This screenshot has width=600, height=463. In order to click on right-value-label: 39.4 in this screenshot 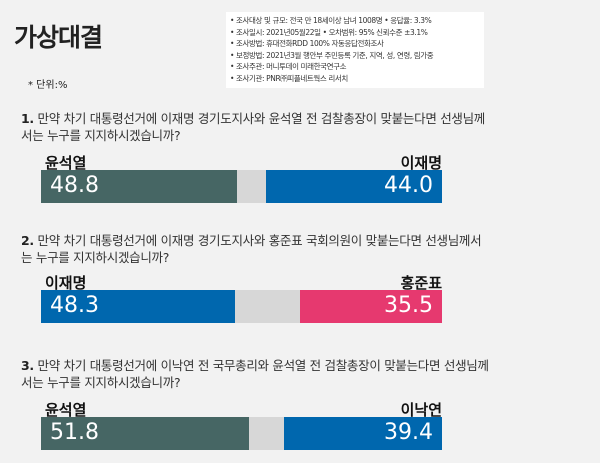, I will do `click(408, 432)`.